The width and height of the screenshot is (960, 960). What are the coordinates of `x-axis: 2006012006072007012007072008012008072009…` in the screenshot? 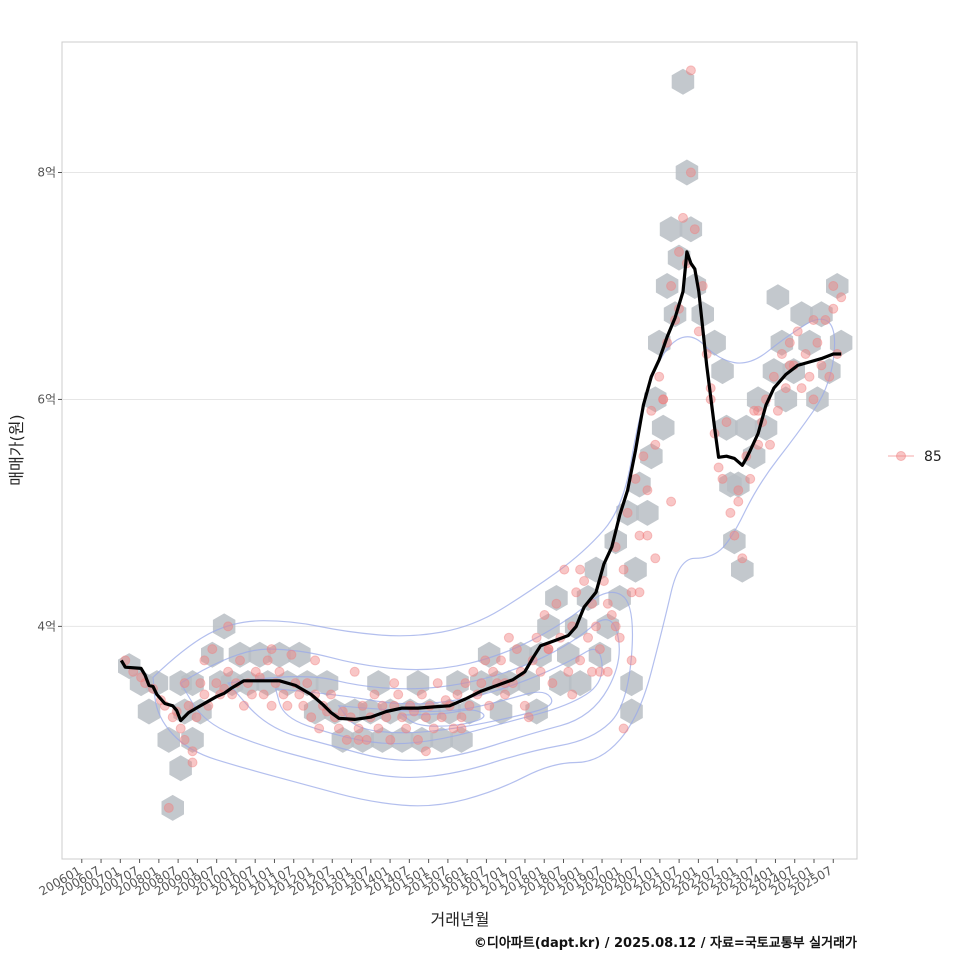 It's located at (436, 879).